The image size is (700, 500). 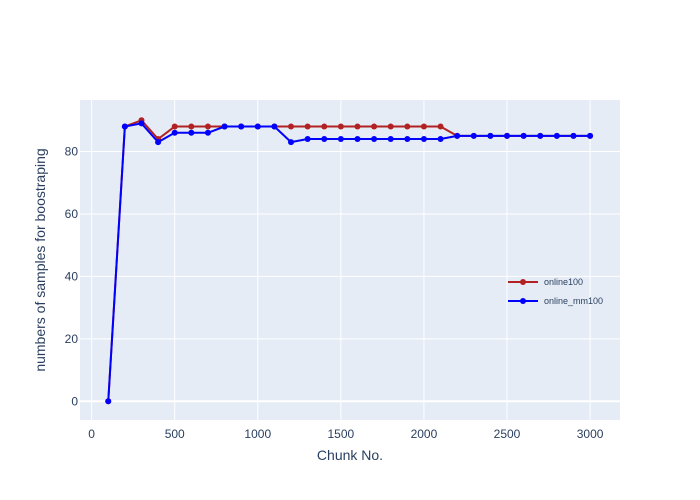 I want to click on x-tick-label: 2000, so click(x=424, y=434).